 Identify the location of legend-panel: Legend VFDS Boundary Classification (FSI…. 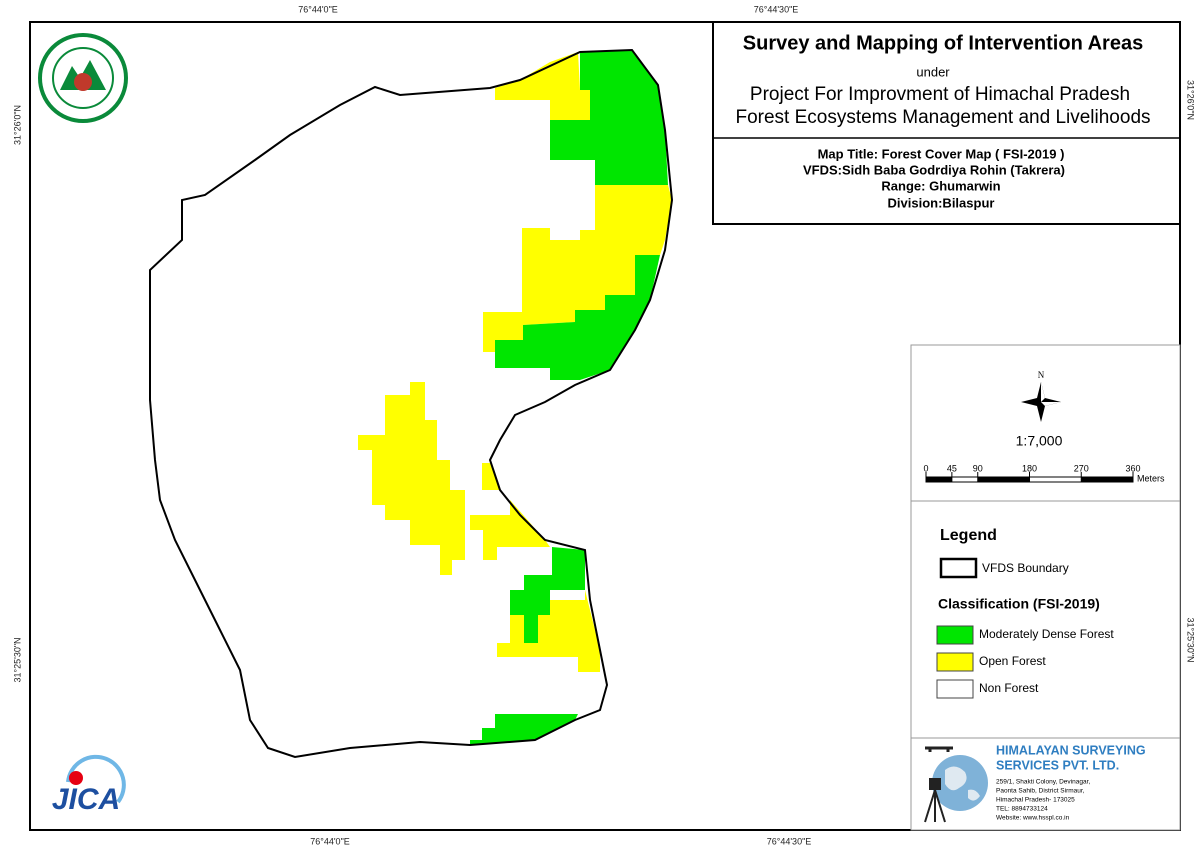
(1045, 619).